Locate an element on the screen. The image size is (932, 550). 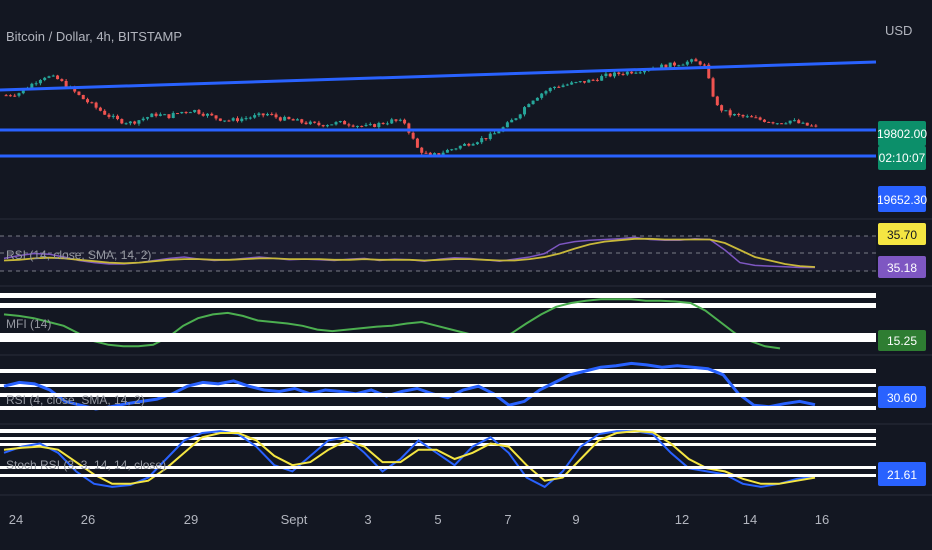
last-price-tag is located at coordinates (902, 133).